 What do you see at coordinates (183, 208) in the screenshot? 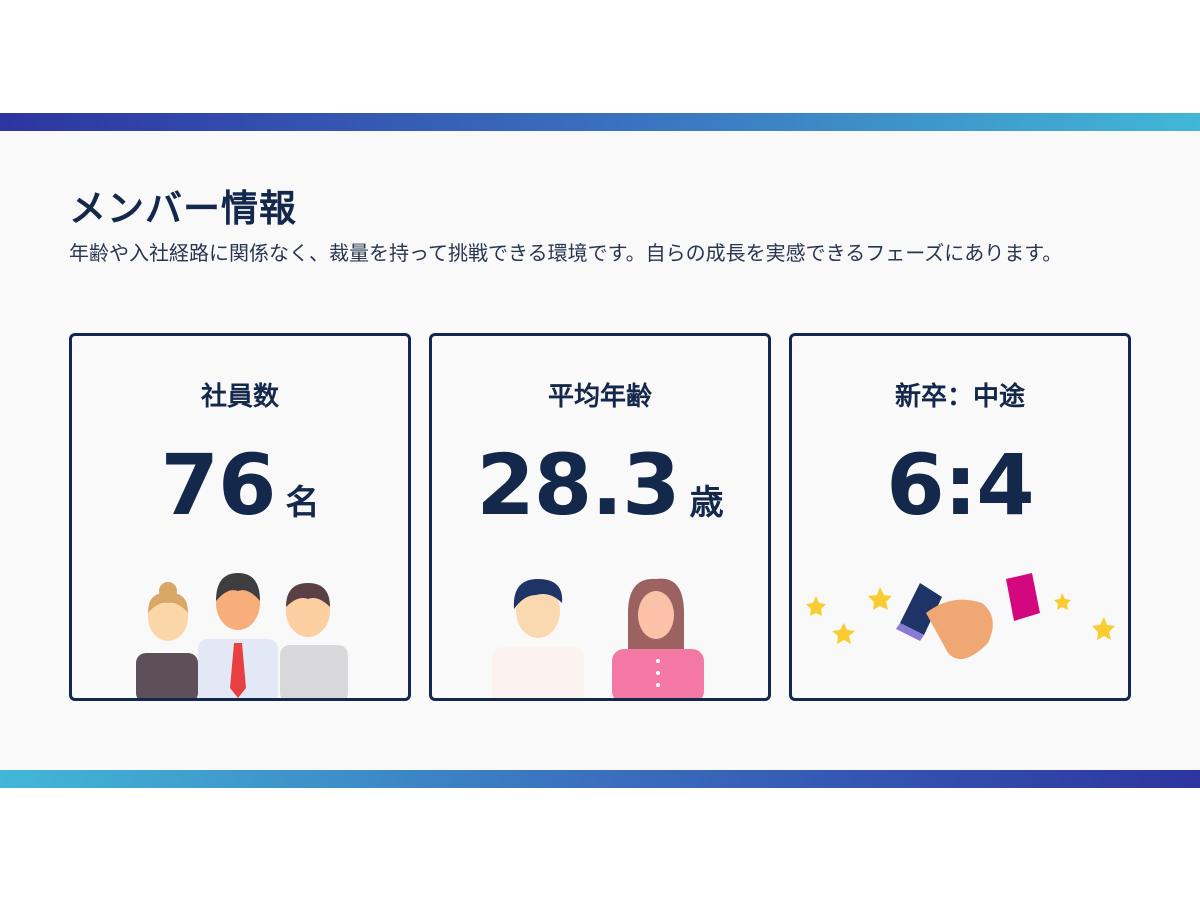
I see `page-title: メンバー情報` at bounding box center [183, 208].